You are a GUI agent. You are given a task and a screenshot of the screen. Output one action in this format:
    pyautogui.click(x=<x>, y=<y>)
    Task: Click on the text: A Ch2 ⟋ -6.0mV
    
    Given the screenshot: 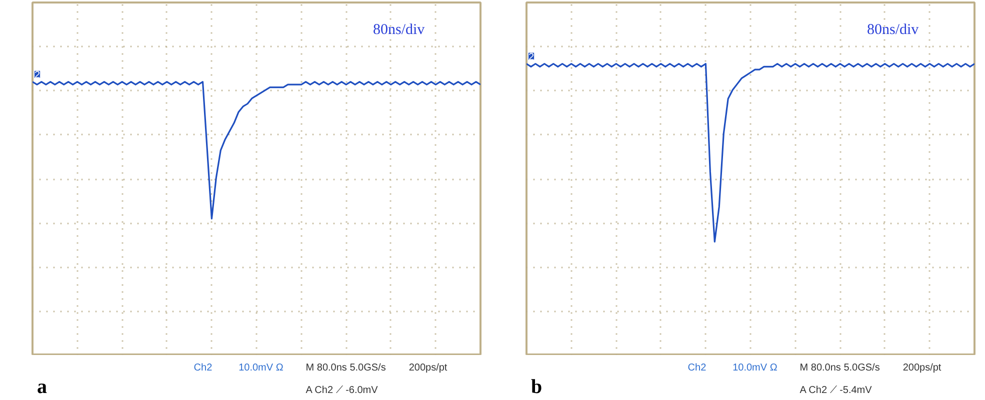 What is the action you would take?
    pyautogui.click(x=342, y=390)
    